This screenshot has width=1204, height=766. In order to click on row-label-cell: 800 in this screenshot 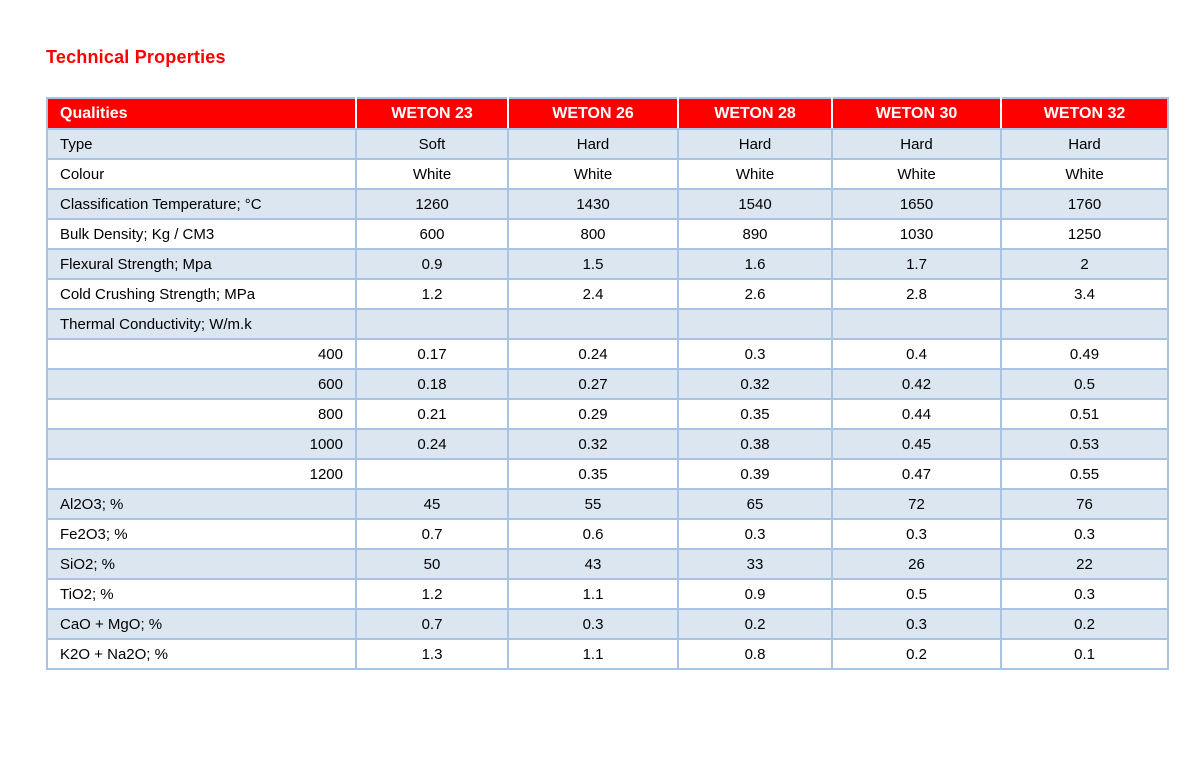, I will do `click(201, 414)`.